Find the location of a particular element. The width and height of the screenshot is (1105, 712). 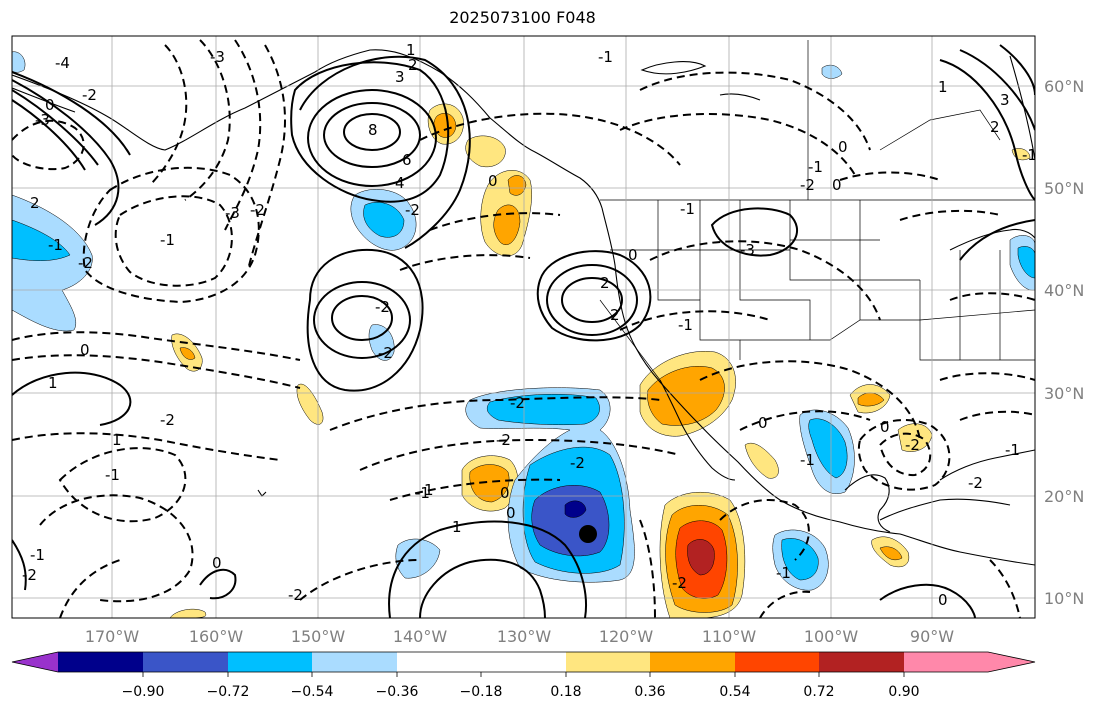

colorbar-tick-label: −0.36 is located at coordinates (397, 692).